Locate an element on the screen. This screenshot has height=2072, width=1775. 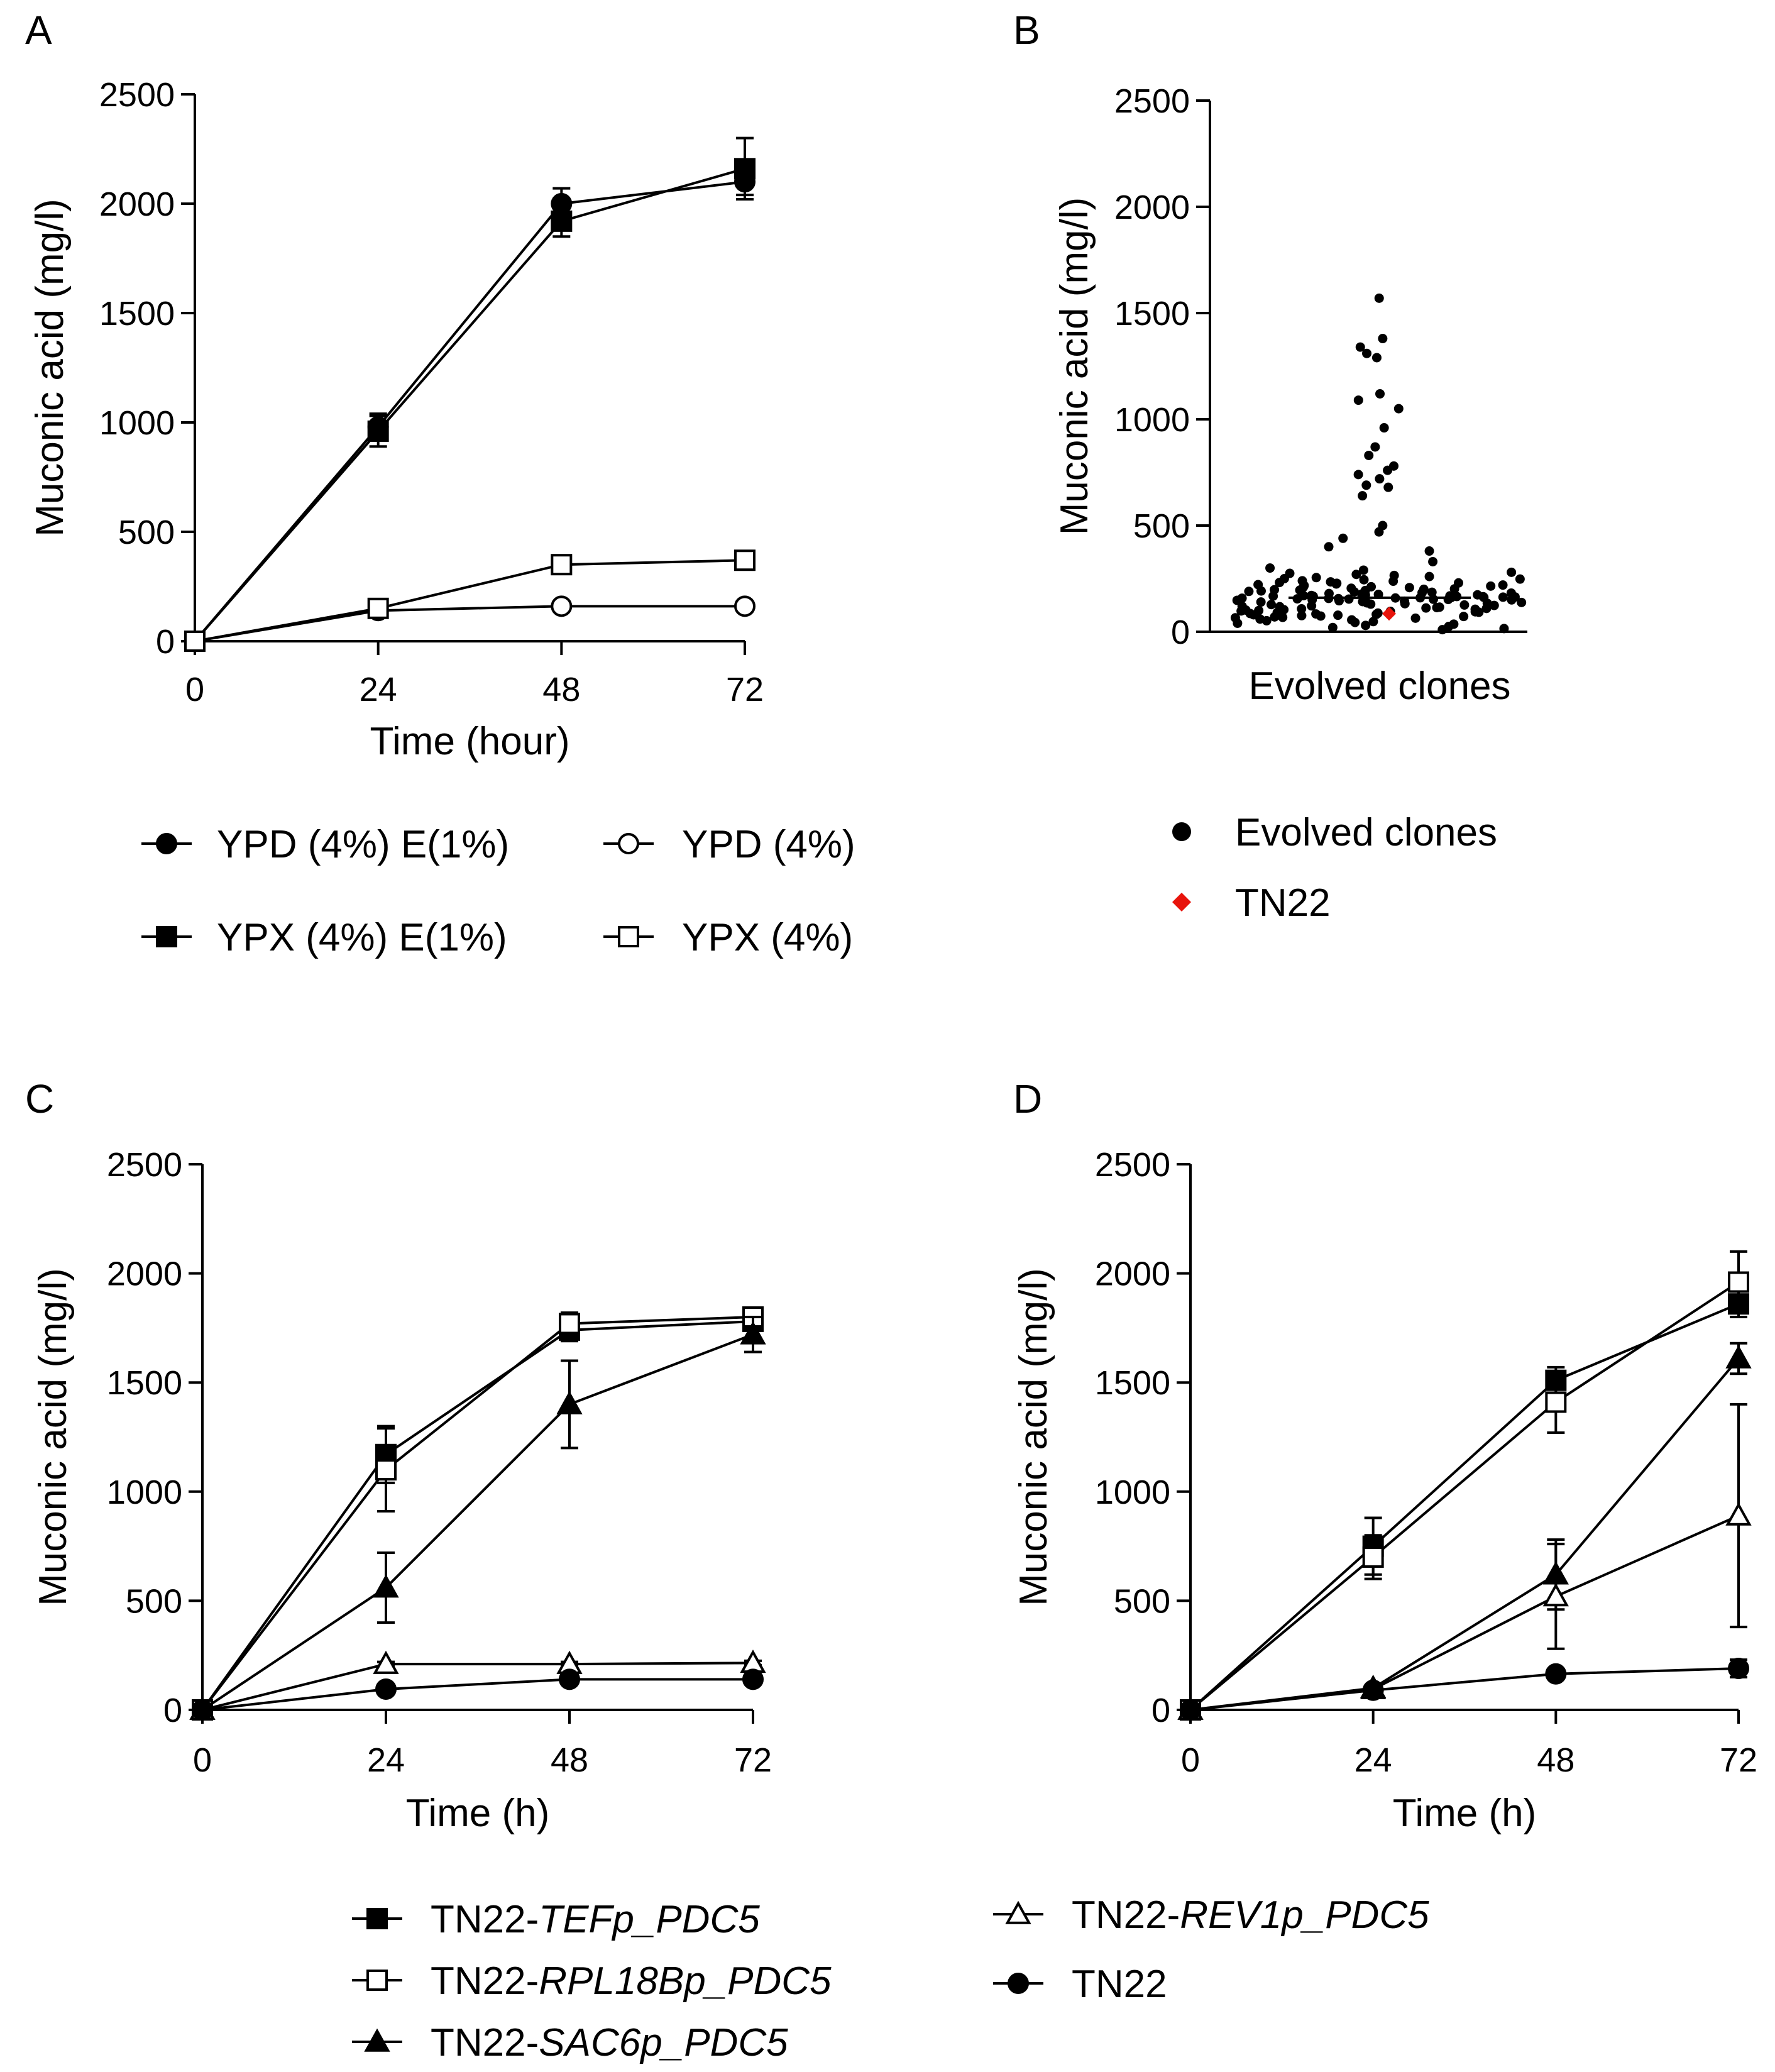
legend-item: TN22-REV1p_PDC5 is located at coordinates (1211, 1915).